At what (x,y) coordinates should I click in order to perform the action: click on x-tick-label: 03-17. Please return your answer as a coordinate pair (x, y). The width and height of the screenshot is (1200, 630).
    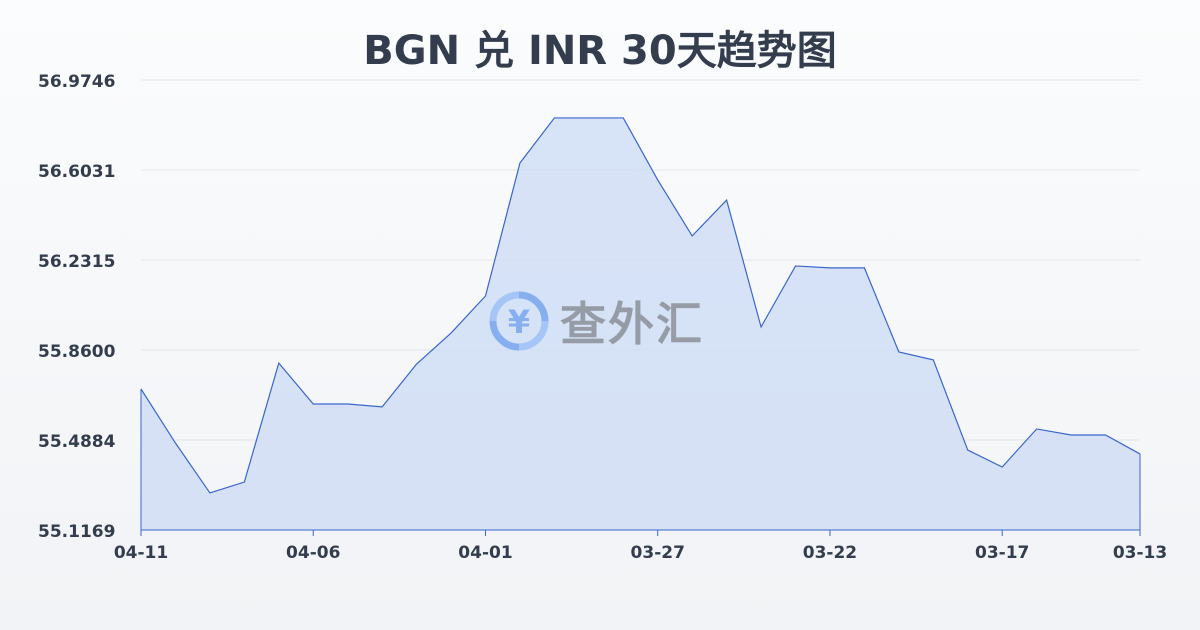
    Looking at the image, I should click on (1002, 553).